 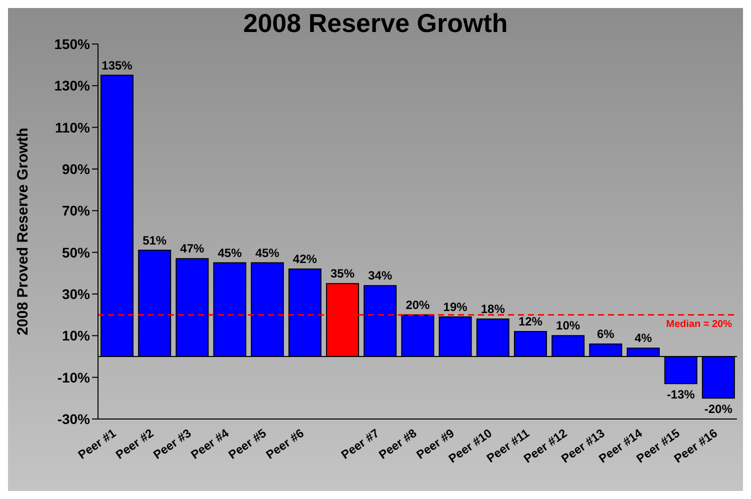 What do you see at coordinates (681, 395) in the screenshot?
I see `data-label: -13%` at bounding box center [681, 395].